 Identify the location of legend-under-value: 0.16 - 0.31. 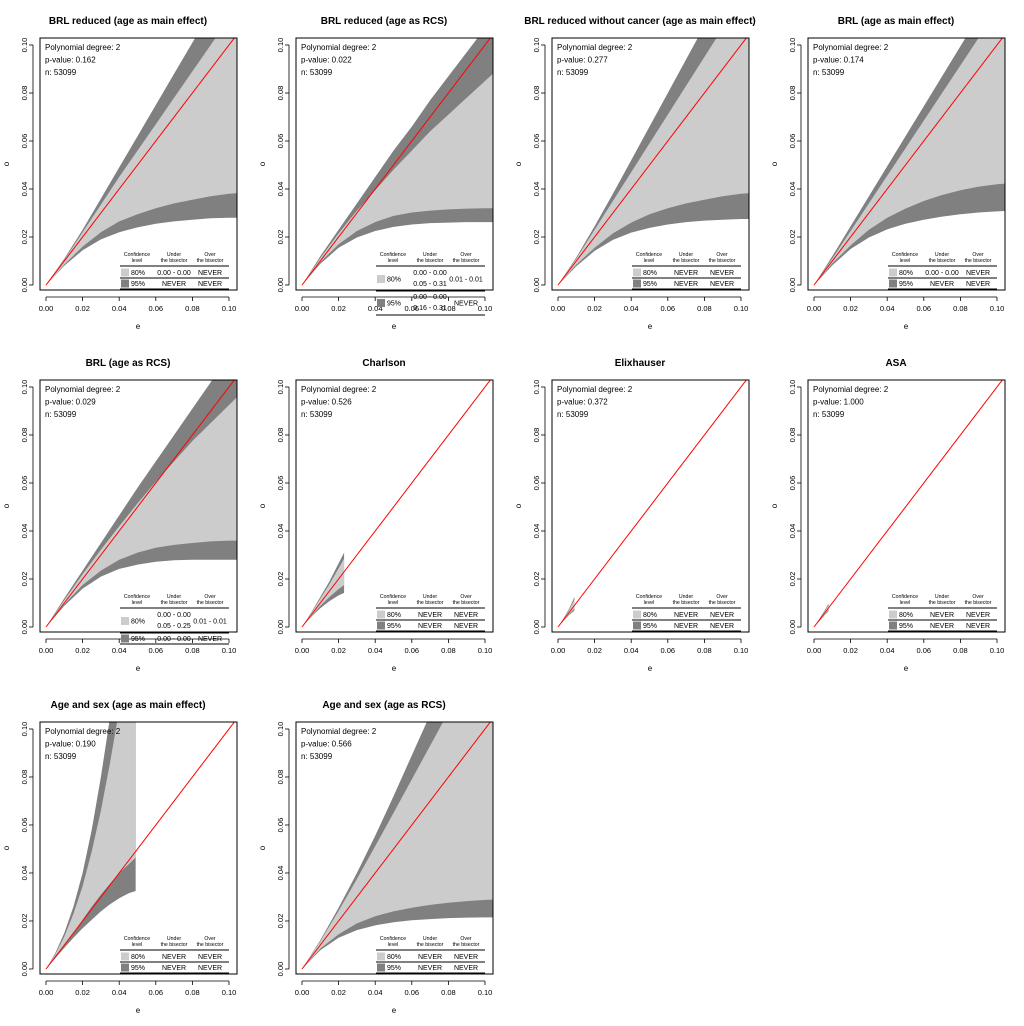
(430, 308).